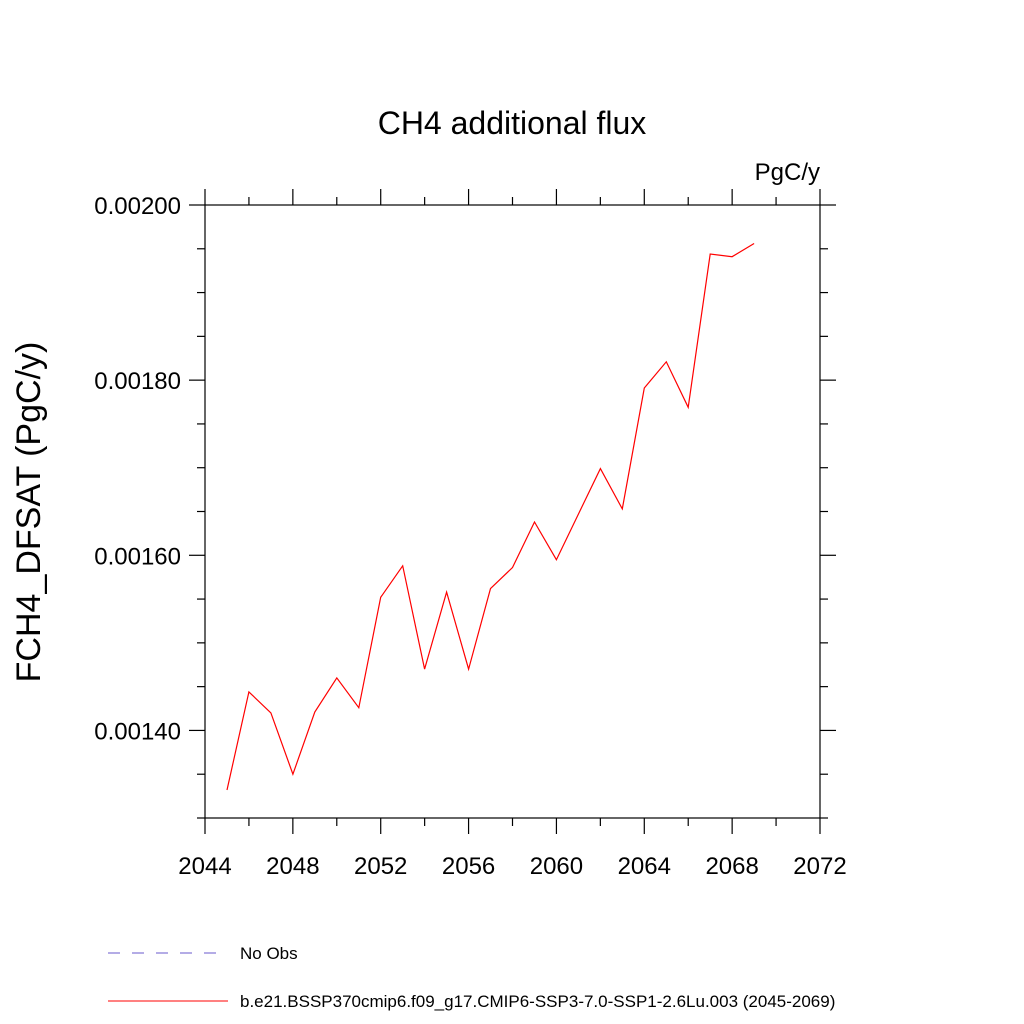  Describe the element at coordinates (292, 866) in the screenshot. I see `x-tick-label: 2048` at that location.